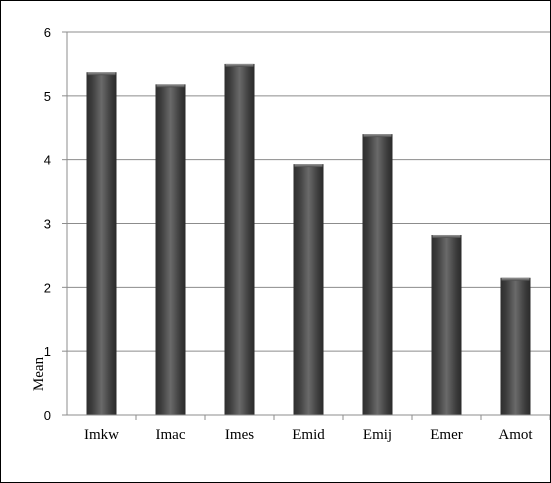  Describe the element at coordinates (101, 435) in the screenshot. I see `x-tick-label: Imkw` at that location.